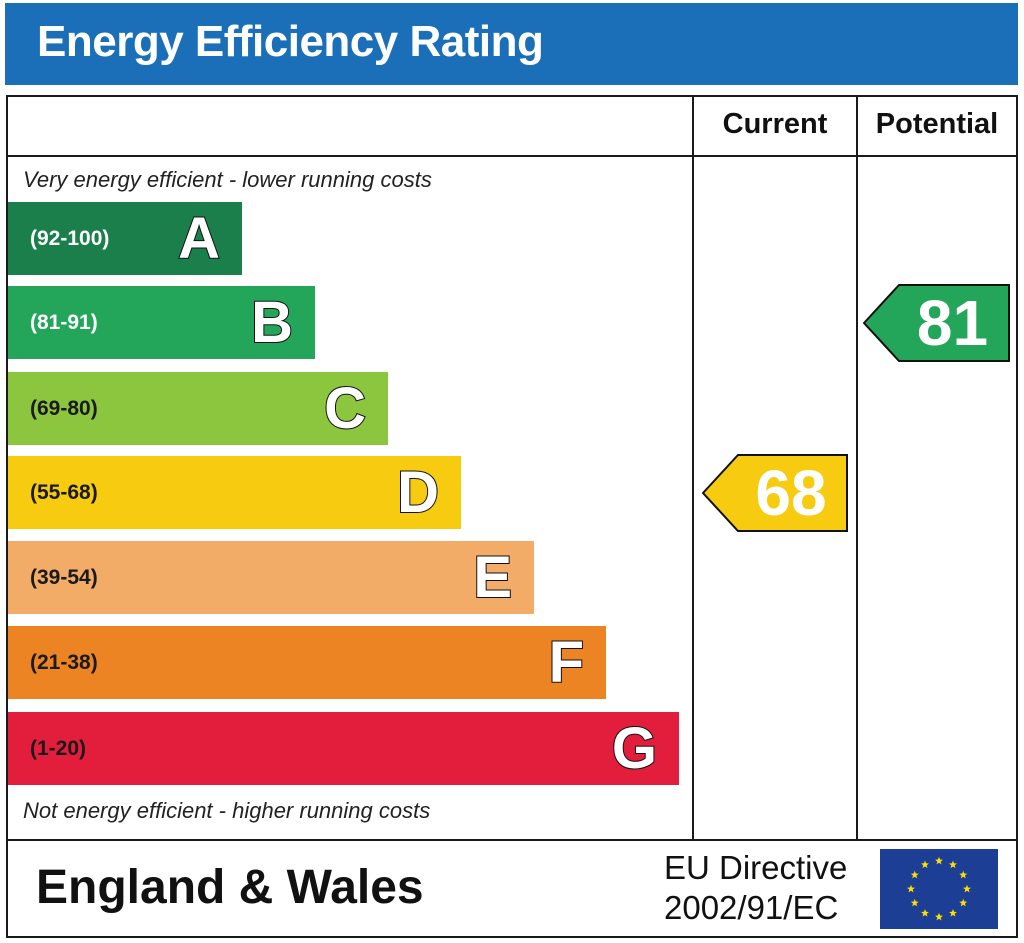  I want to click on current-column-header: Current, so click(775, 124).